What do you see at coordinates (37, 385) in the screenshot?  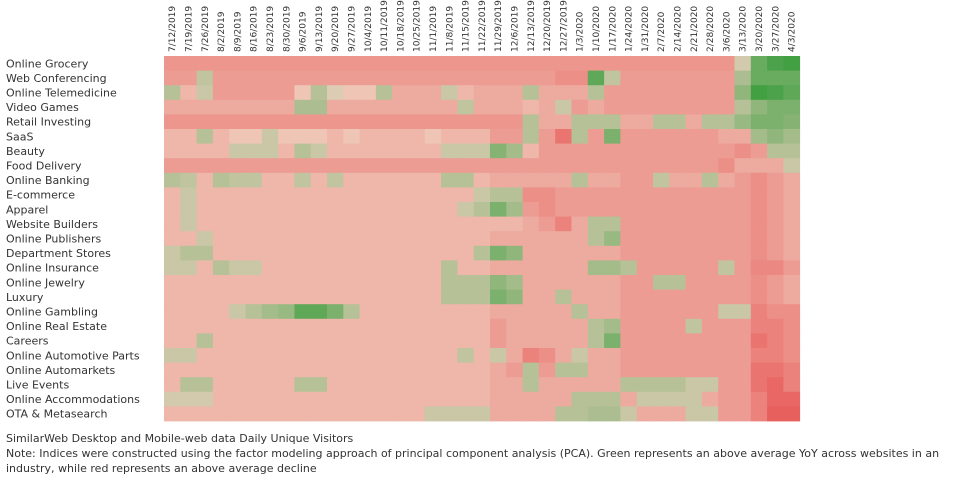 I see `y-tick-label: Live Events` at bounding box center [37, 385].